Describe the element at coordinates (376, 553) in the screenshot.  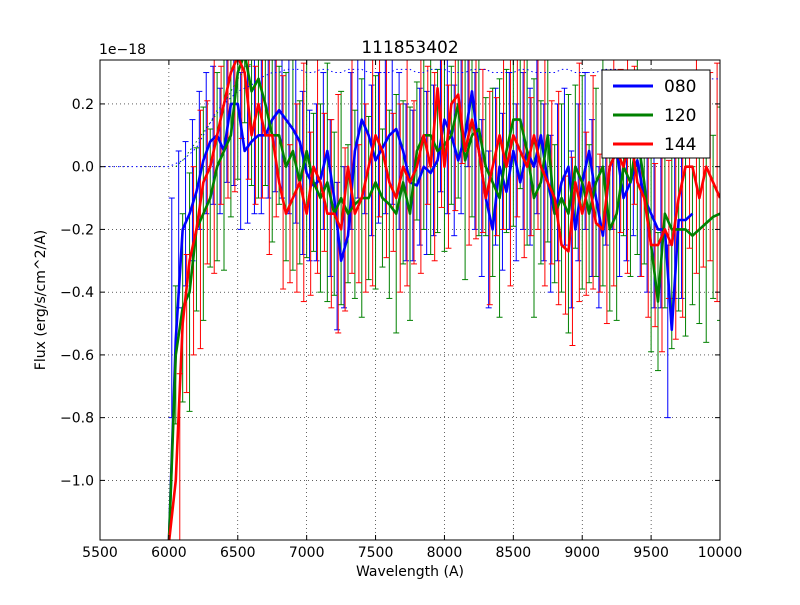
I see `x-tick-label: 7500` at that location.